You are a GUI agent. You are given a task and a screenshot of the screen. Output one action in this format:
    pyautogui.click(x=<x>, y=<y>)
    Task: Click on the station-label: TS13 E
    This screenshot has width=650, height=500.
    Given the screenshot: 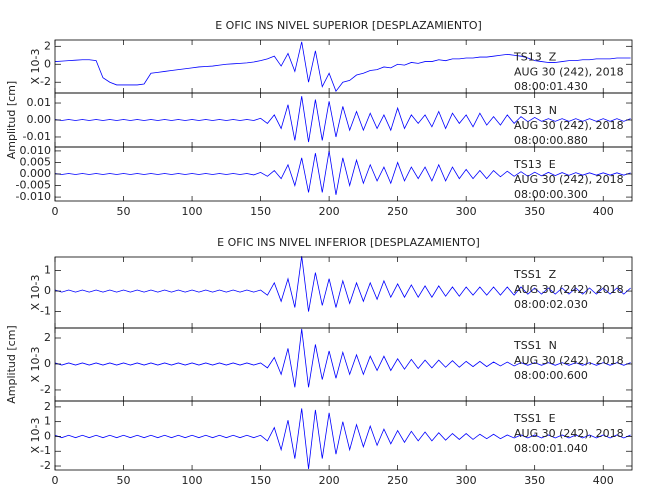 What is the action you would take?
    pyautogui.click(x=534, y=164)
    